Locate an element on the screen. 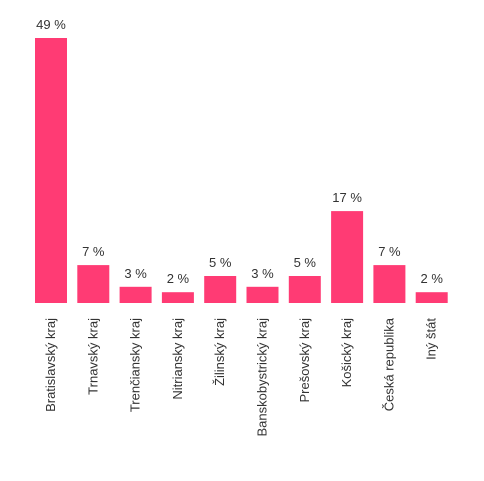  category-label-0: Bratislavský kraj is located at coordinates (50, 365).